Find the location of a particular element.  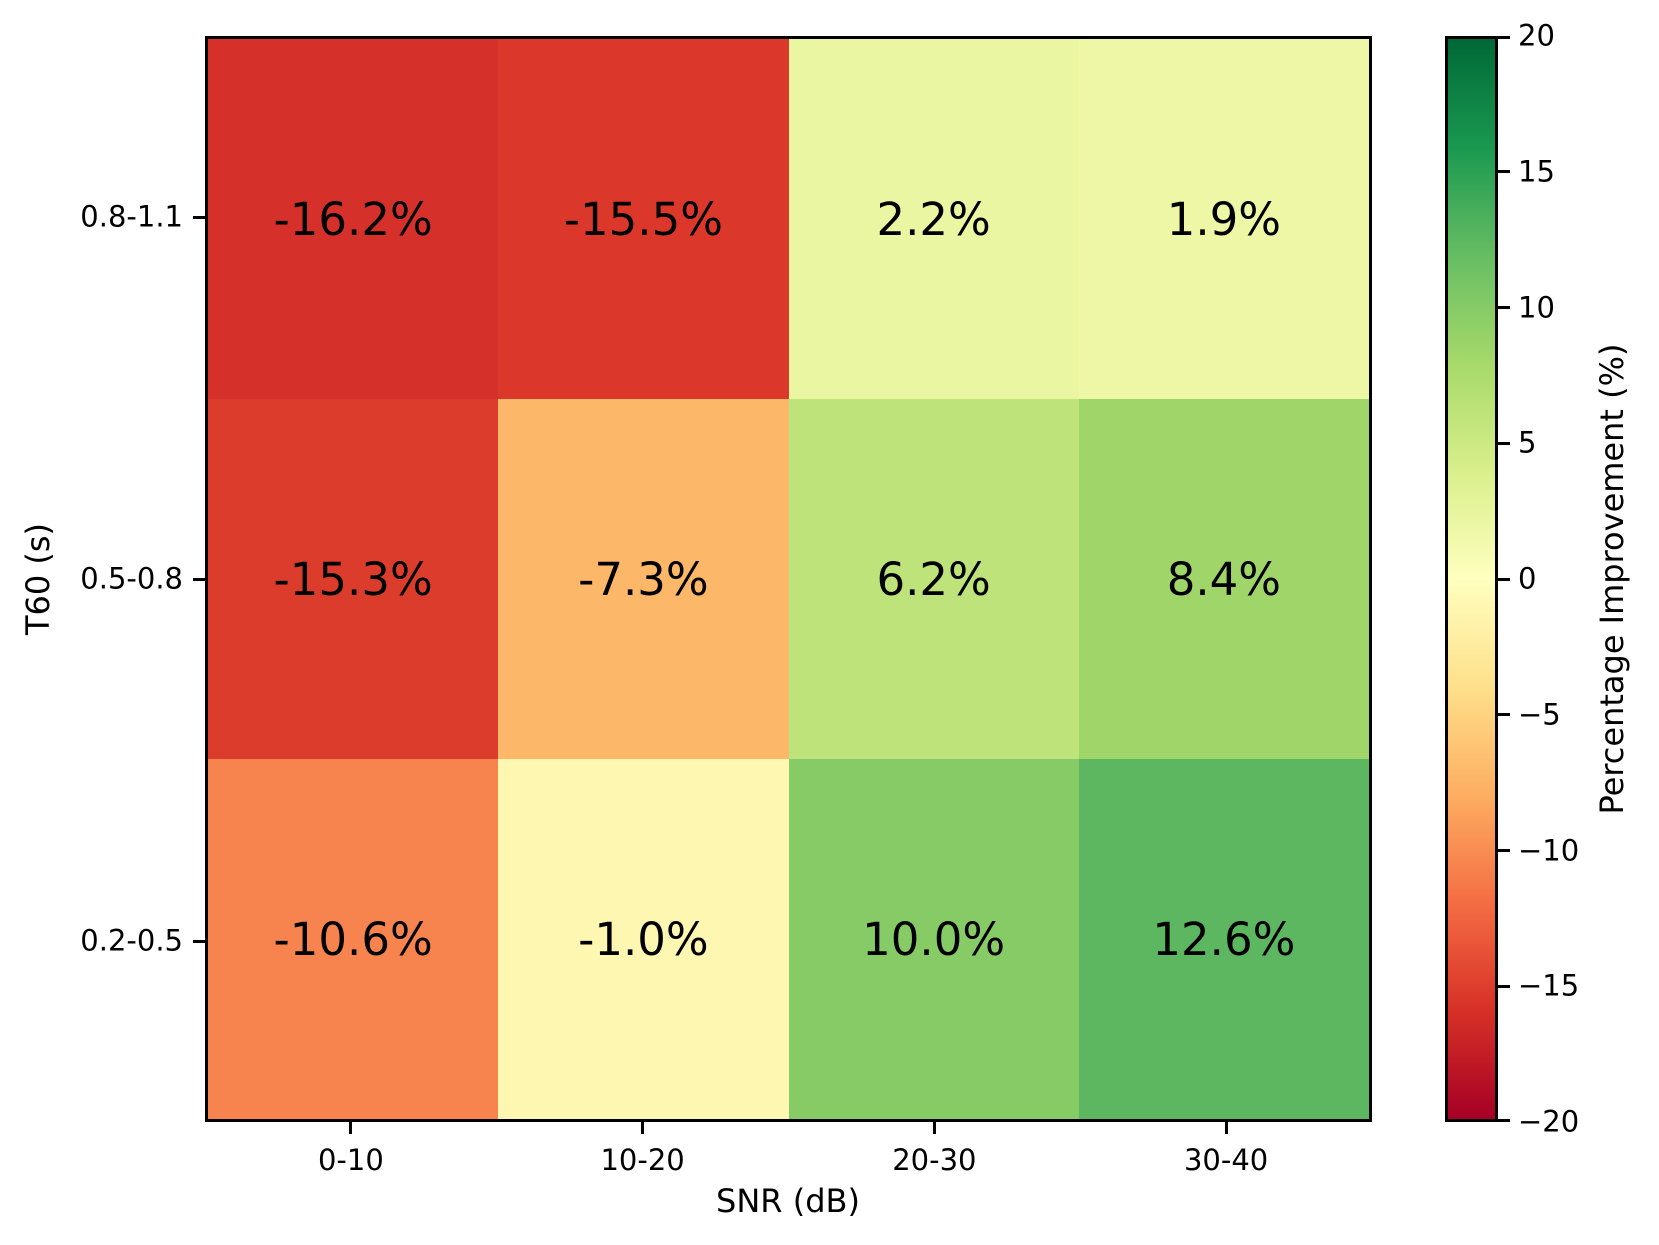

y-axis-title: T60 (s) is located at coordinates (38, 579).